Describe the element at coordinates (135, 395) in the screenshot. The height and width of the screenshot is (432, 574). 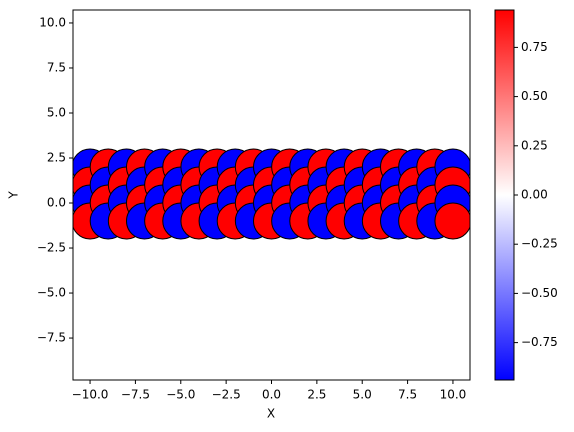
I see `x-tick-label: −7.5` at that location.